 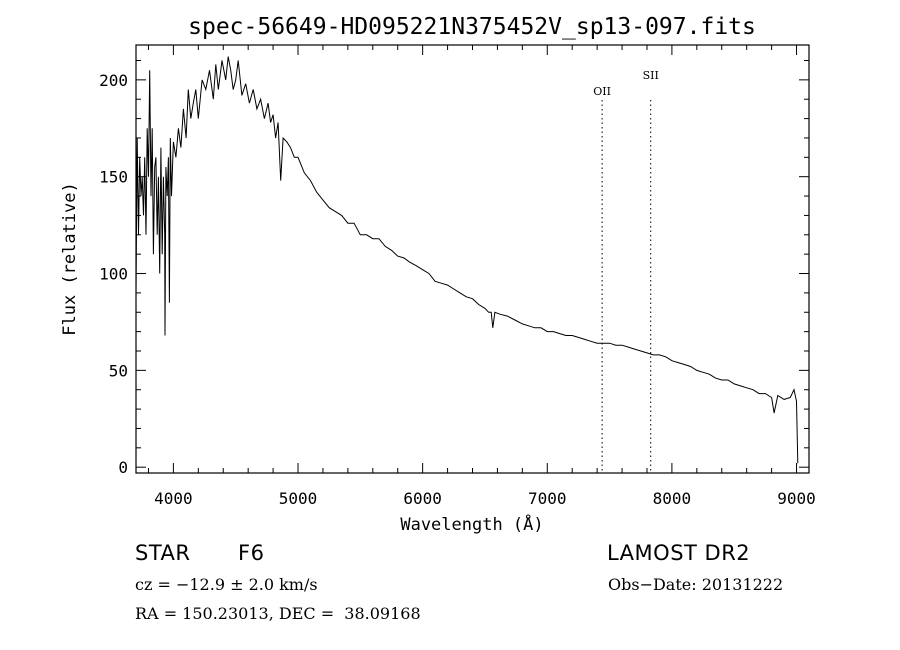 What do you see at coordinates (278, 613) in the screenshot?
I see `coordinates: RA = 150.23013, DEC = 38.09168` at bounding box center [278, 613].